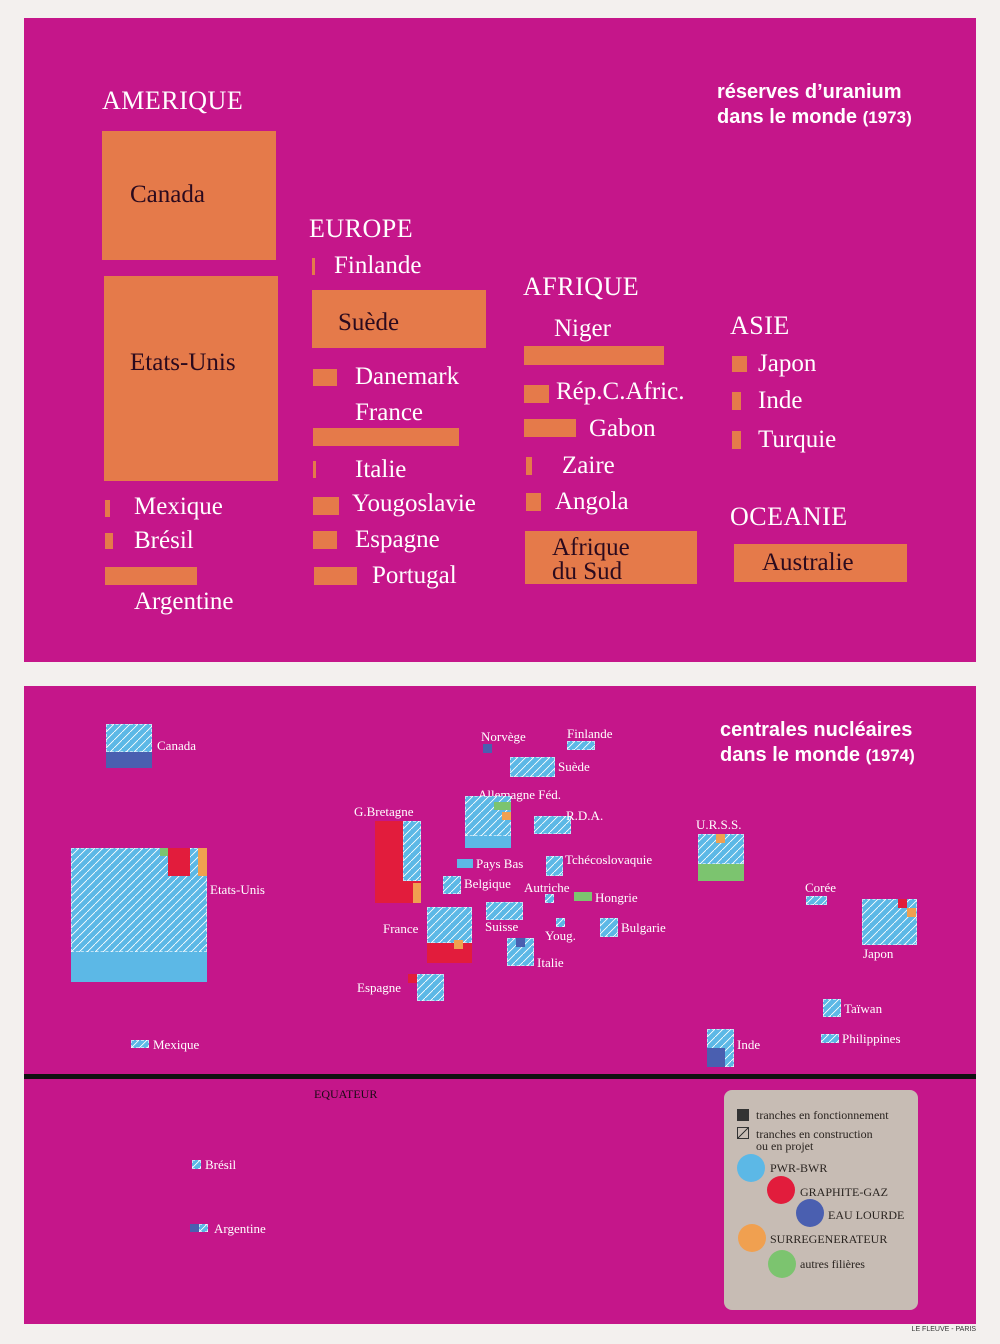  What do you see at coordinates (889, 922) in the screenshot?
I see `block-japon-construction` at bounding box center [889, 922].